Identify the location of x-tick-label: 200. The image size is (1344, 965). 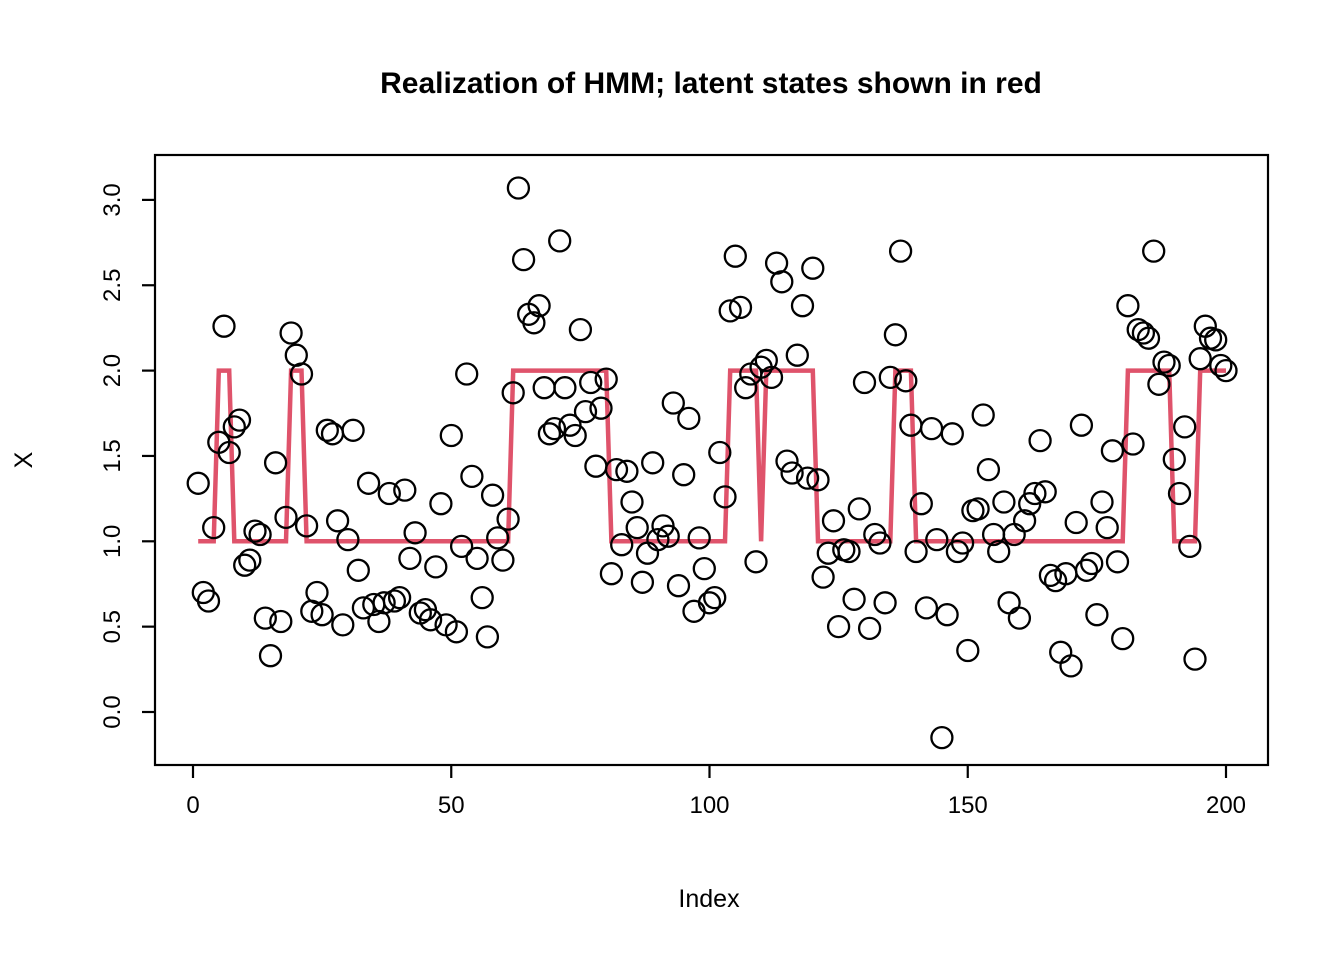
(1226, 805).